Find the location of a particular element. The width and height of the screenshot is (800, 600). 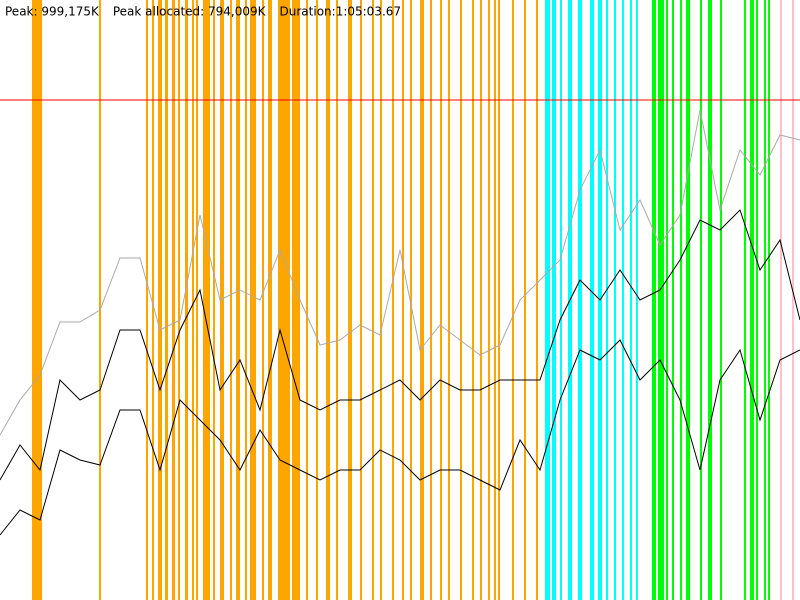

header-label: Peak allocated: 794,009K is located at coordinates (190, 12).